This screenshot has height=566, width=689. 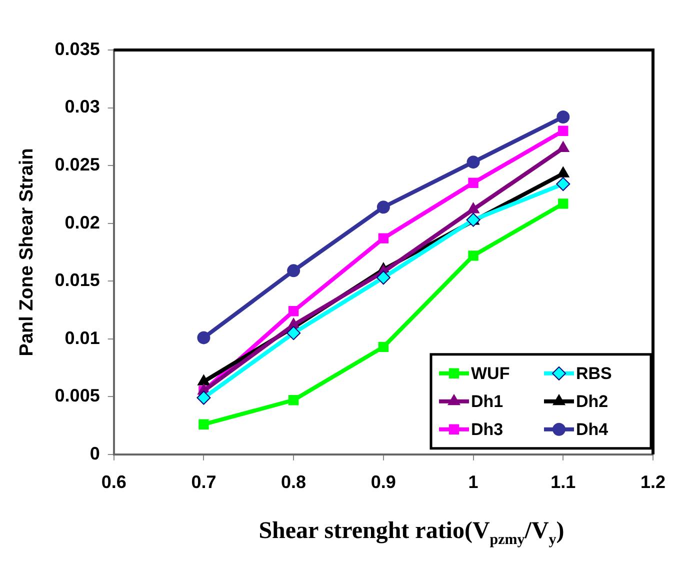 What do you see at coordinates (77, 164) in the screenshot?
I see `y-tick-label: 0.025` at bounding box center [77, 164].